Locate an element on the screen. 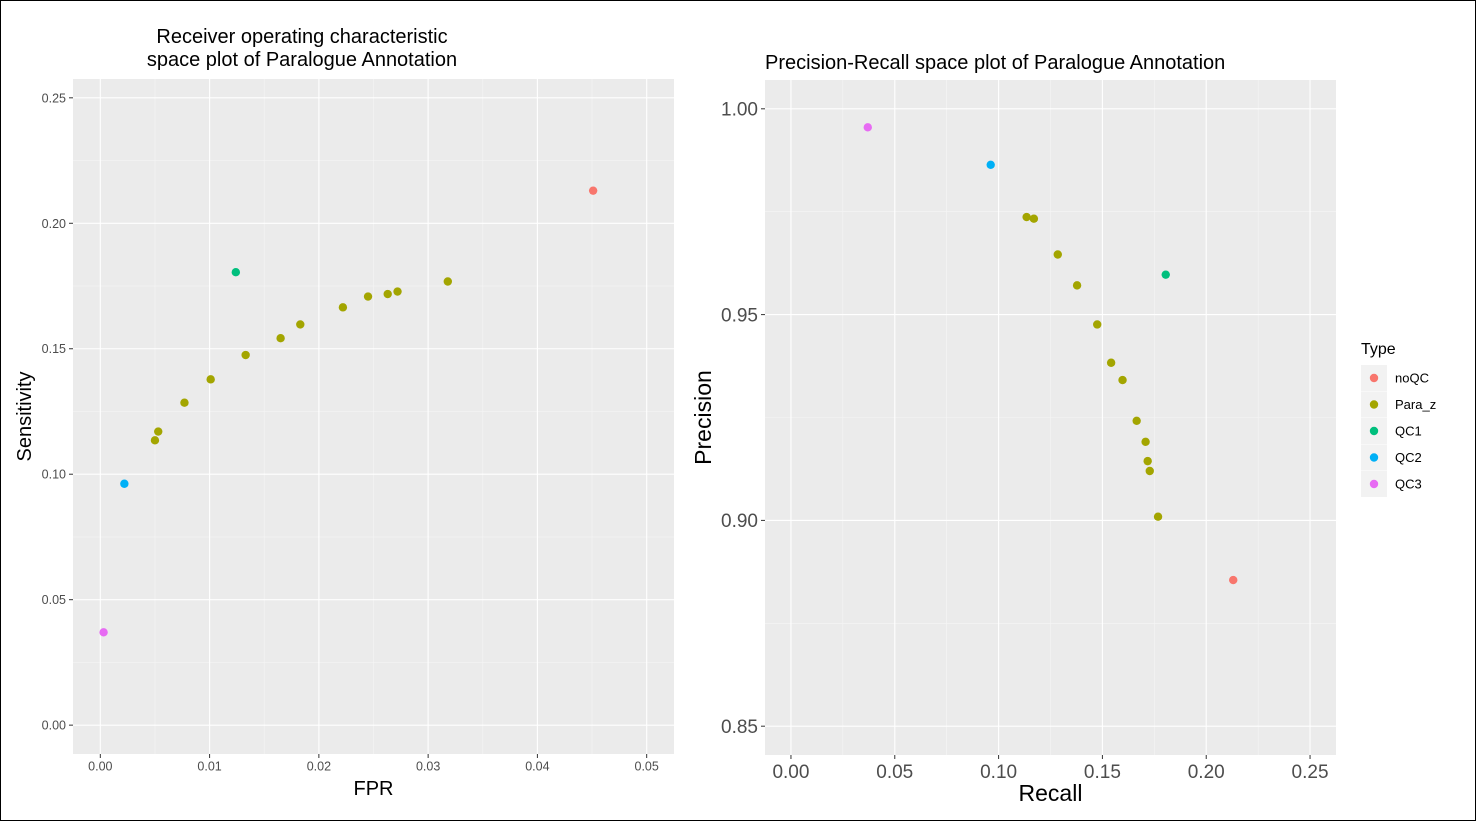 The image size is (1476, 821). x-tick-label: 0.03 is located at coordinates (428, 767).